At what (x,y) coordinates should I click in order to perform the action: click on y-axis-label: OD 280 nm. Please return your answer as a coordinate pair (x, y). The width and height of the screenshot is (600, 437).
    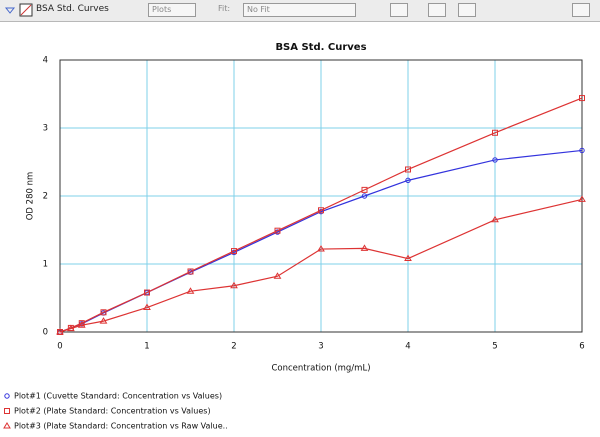
    Looking at the image, I should click on (31, 196).